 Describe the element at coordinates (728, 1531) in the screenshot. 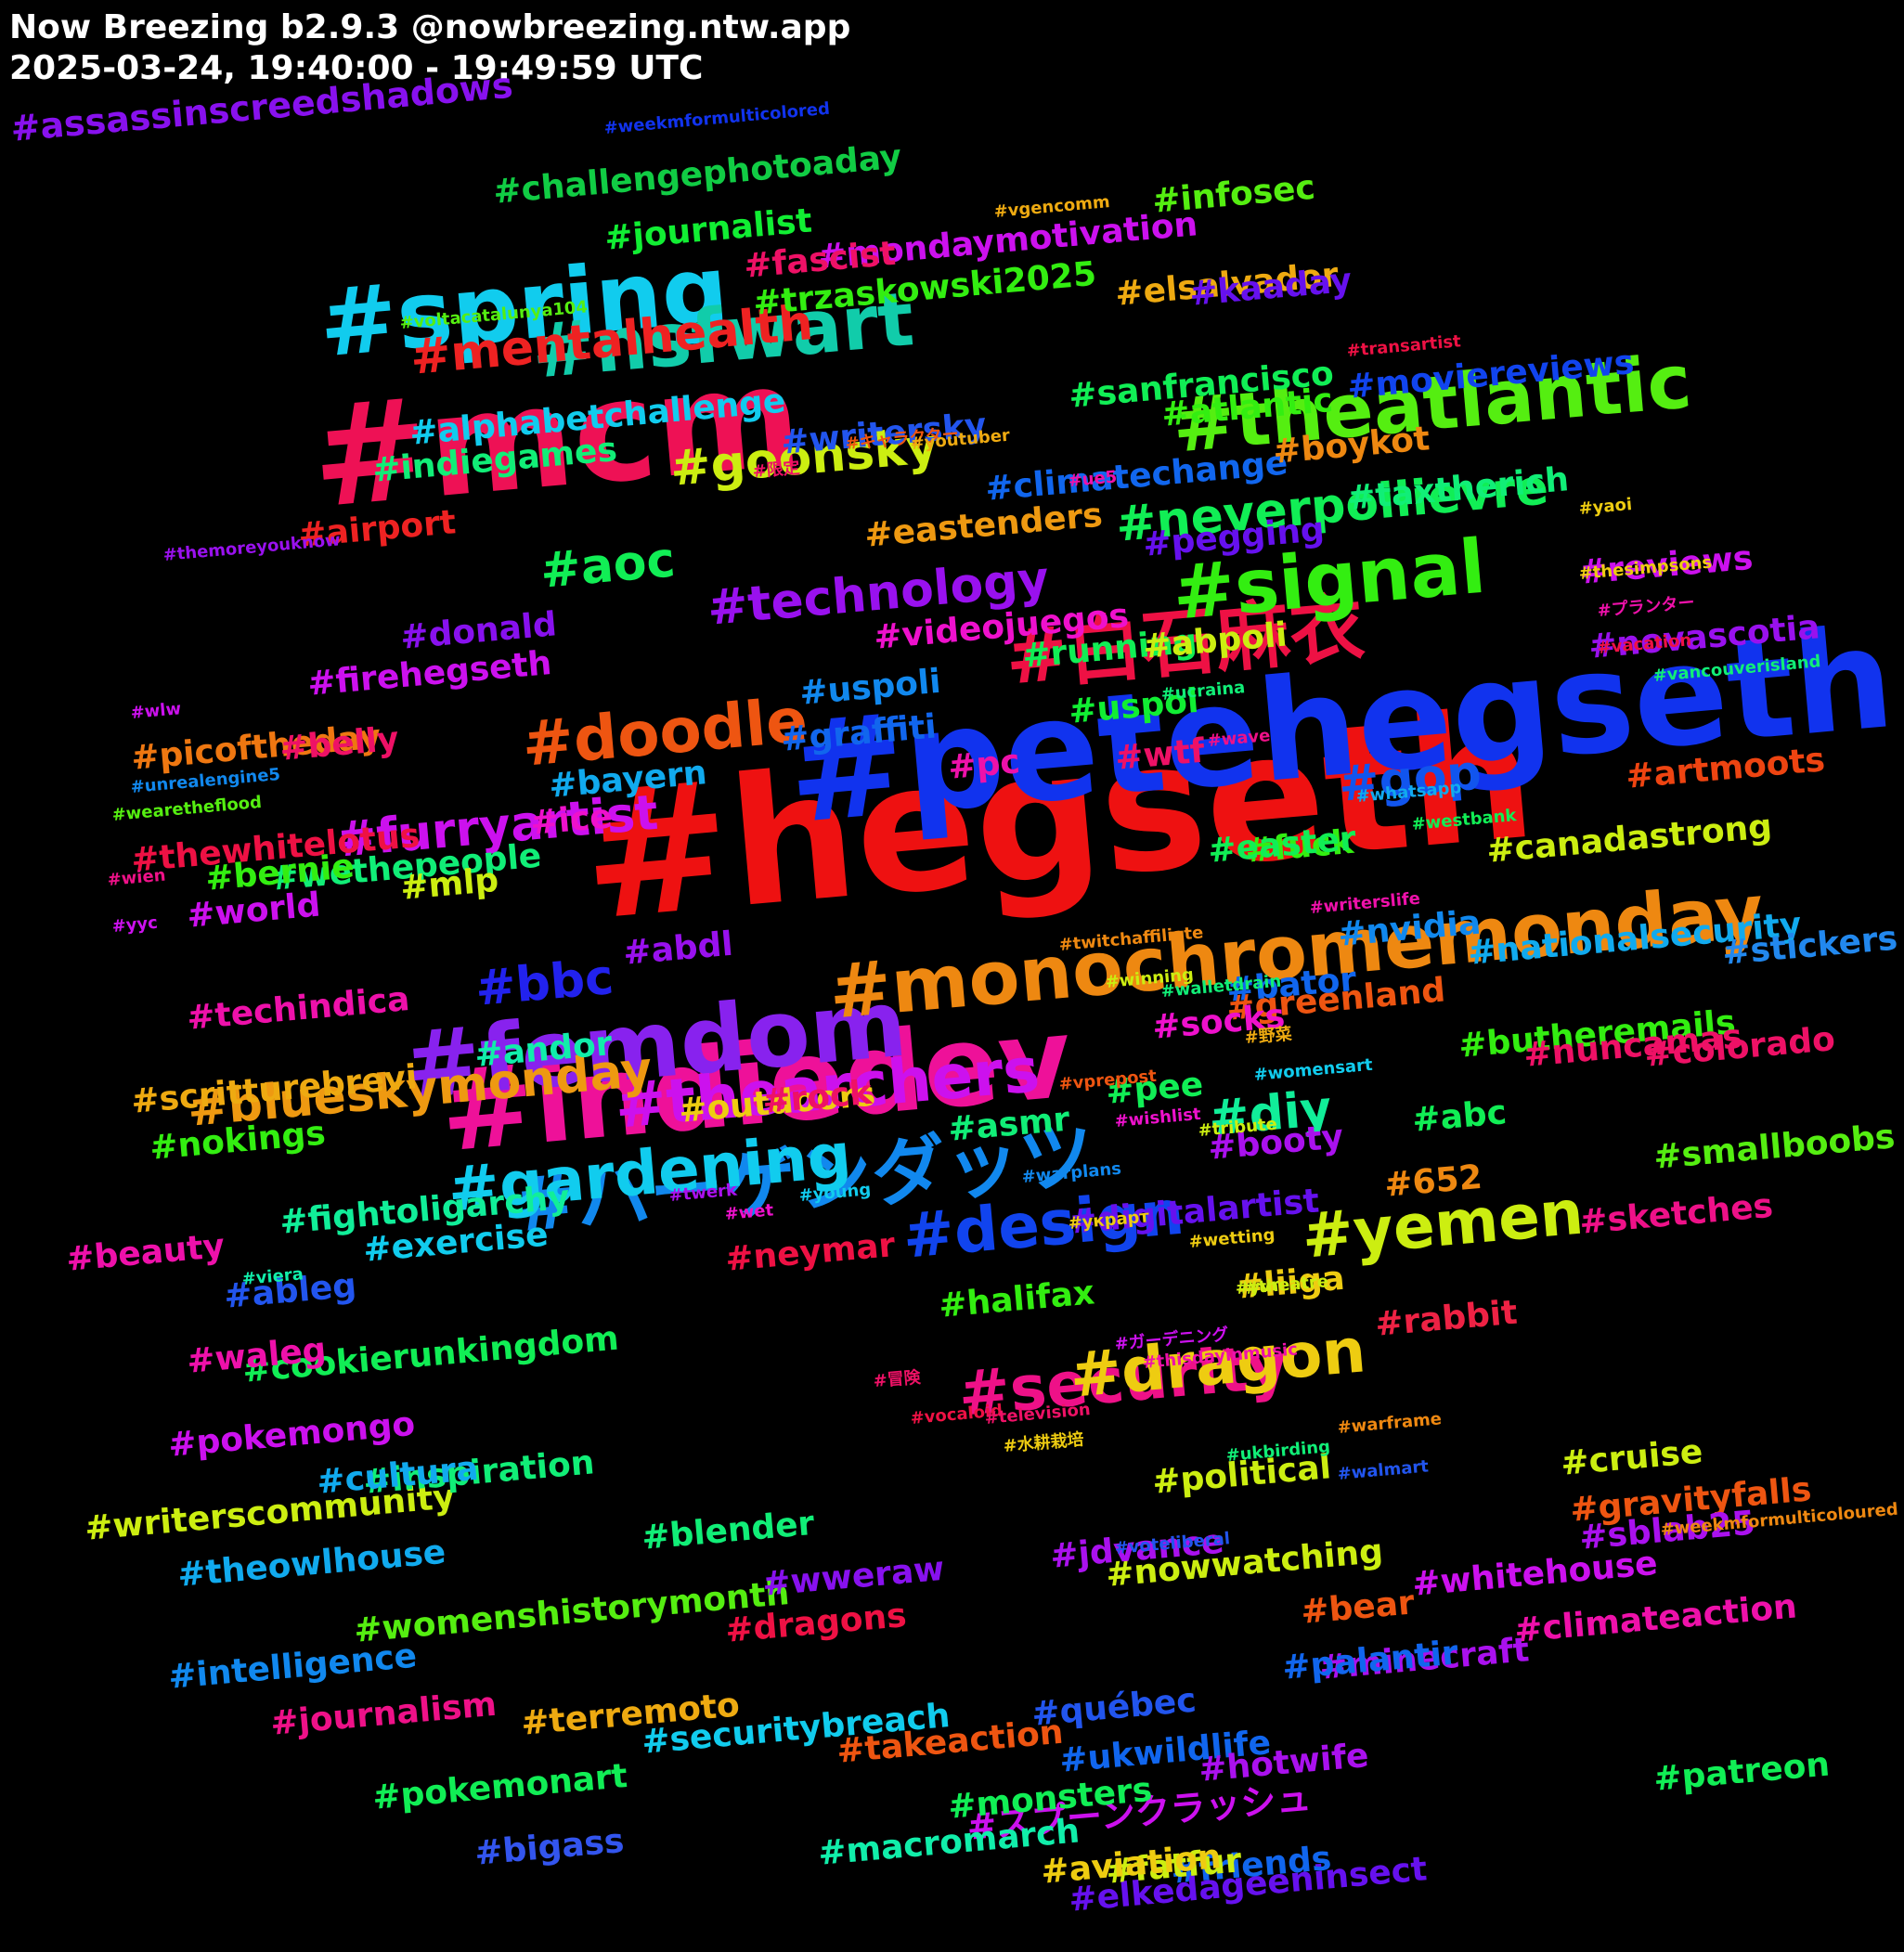

I see `hashtag-blender: #blender` at that location.